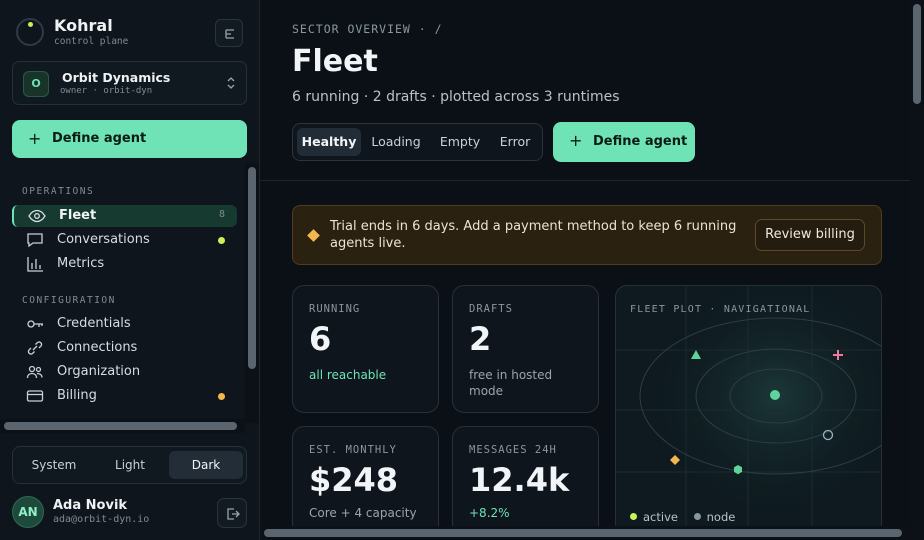  What do you see at coordinates (35, 348) in the screenshot?
I see `link-icon` at bounding box center [35, 348].